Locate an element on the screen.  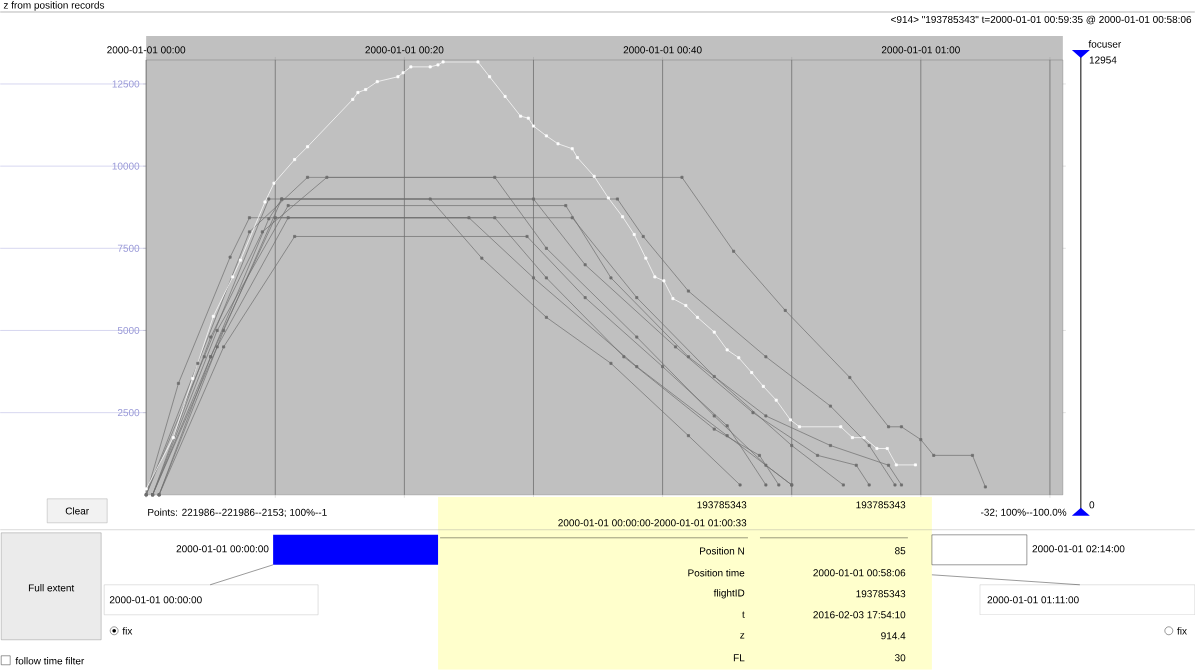
text: Points: 221986--221986--2153; 100%--1 is located at coordinates (237, 513).